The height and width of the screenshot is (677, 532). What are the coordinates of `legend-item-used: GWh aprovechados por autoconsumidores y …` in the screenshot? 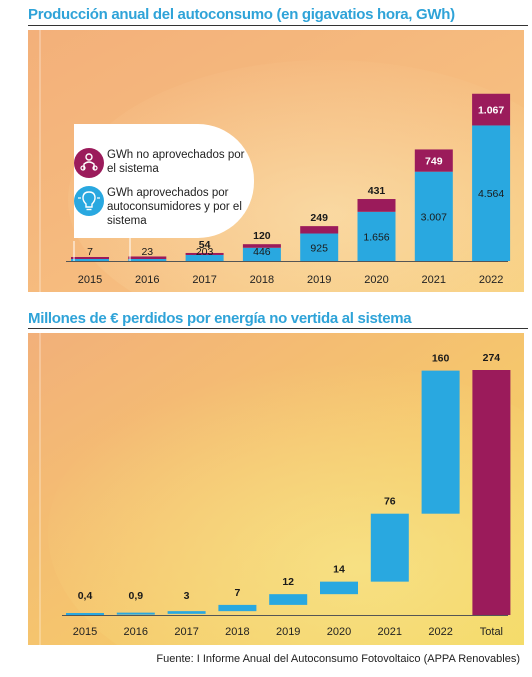 It's located at (160, 207).